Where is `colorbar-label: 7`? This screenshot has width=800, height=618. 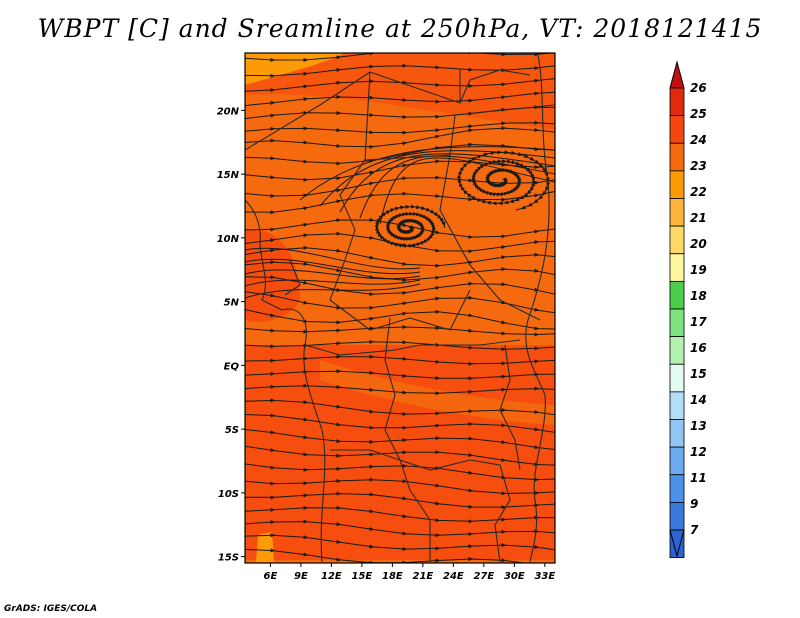
colorbar-label: 7 is located at coordinates (694, 530).